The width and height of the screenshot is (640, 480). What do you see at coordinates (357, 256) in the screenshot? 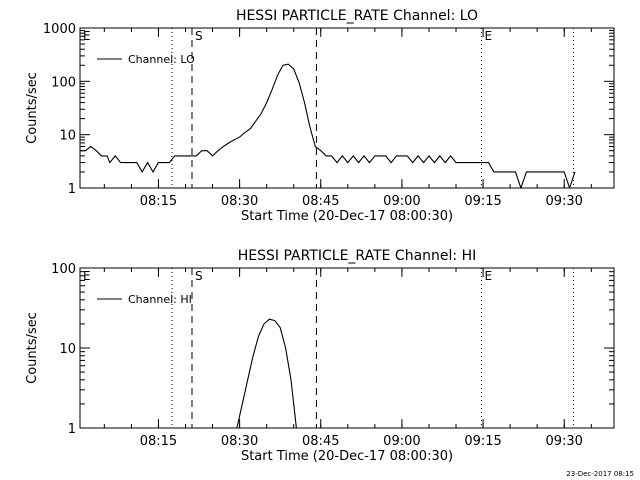
I see `chart-title: HESSI PARTICLE_RATE Channel: HI` at bounding box center [357, 256].